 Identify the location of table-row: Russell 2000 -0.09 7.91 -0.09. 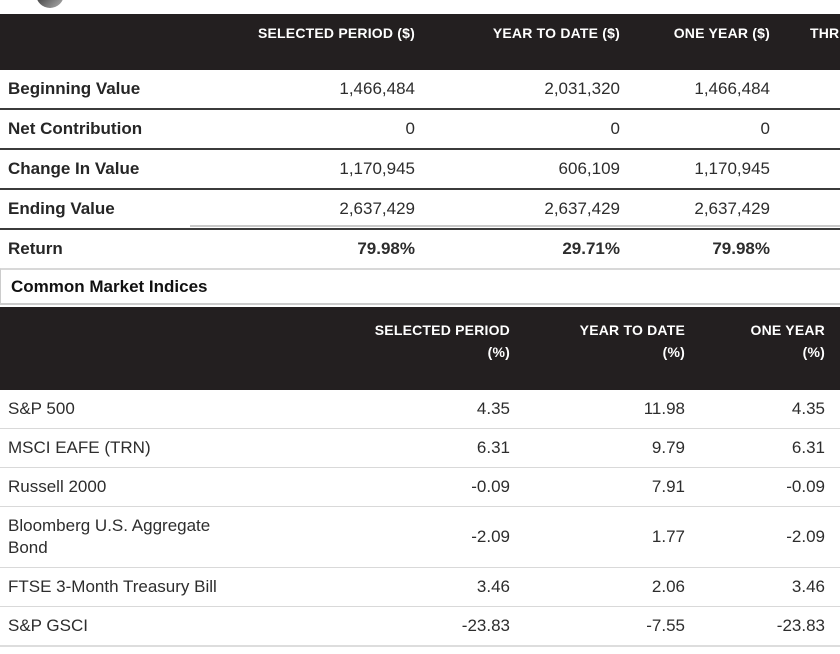
(420, 487).